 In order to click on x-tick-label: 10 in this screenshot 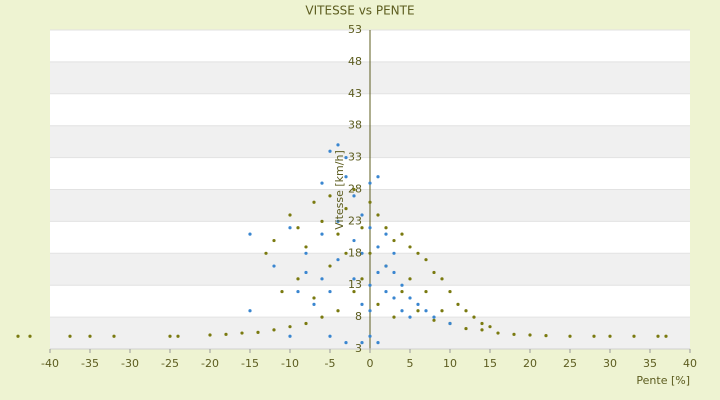, I will do `click(450, 363)`.